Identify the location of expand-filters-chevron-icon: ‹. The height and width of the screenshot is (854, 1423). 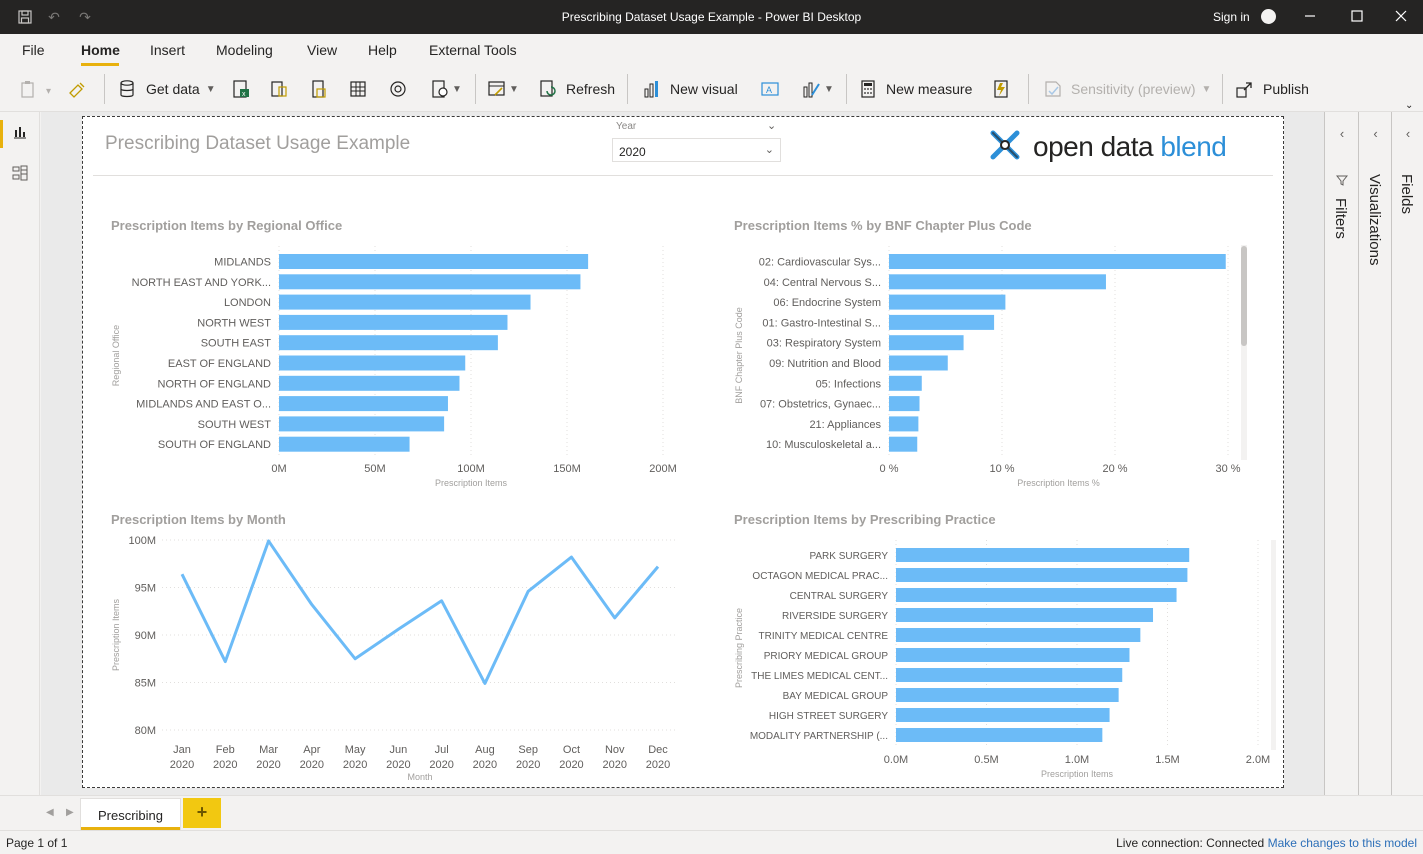
(1342, 133).